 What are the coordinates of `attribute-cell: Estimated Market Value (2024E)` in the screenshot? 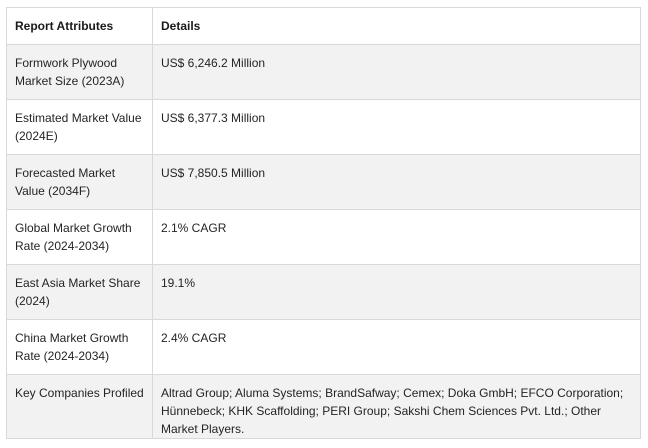 It's located at (79, 127).